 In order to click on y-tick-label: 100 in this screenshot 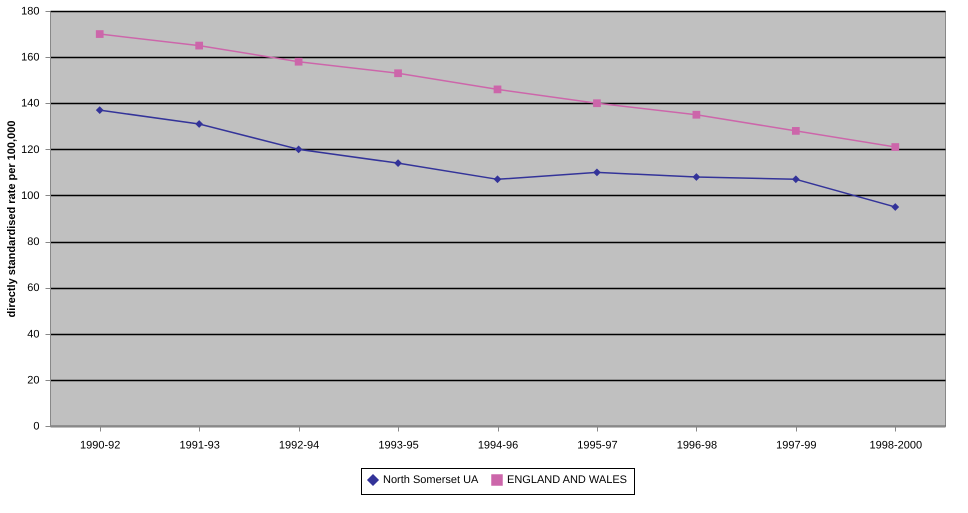, I will do `click(30, 196)`.